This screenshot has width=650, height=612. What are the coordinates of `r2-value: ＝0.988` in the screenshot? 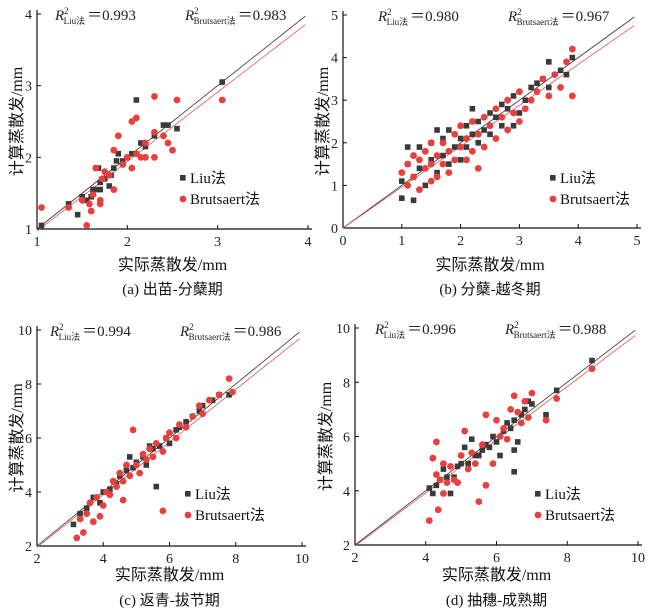 It's located at (582, 330).